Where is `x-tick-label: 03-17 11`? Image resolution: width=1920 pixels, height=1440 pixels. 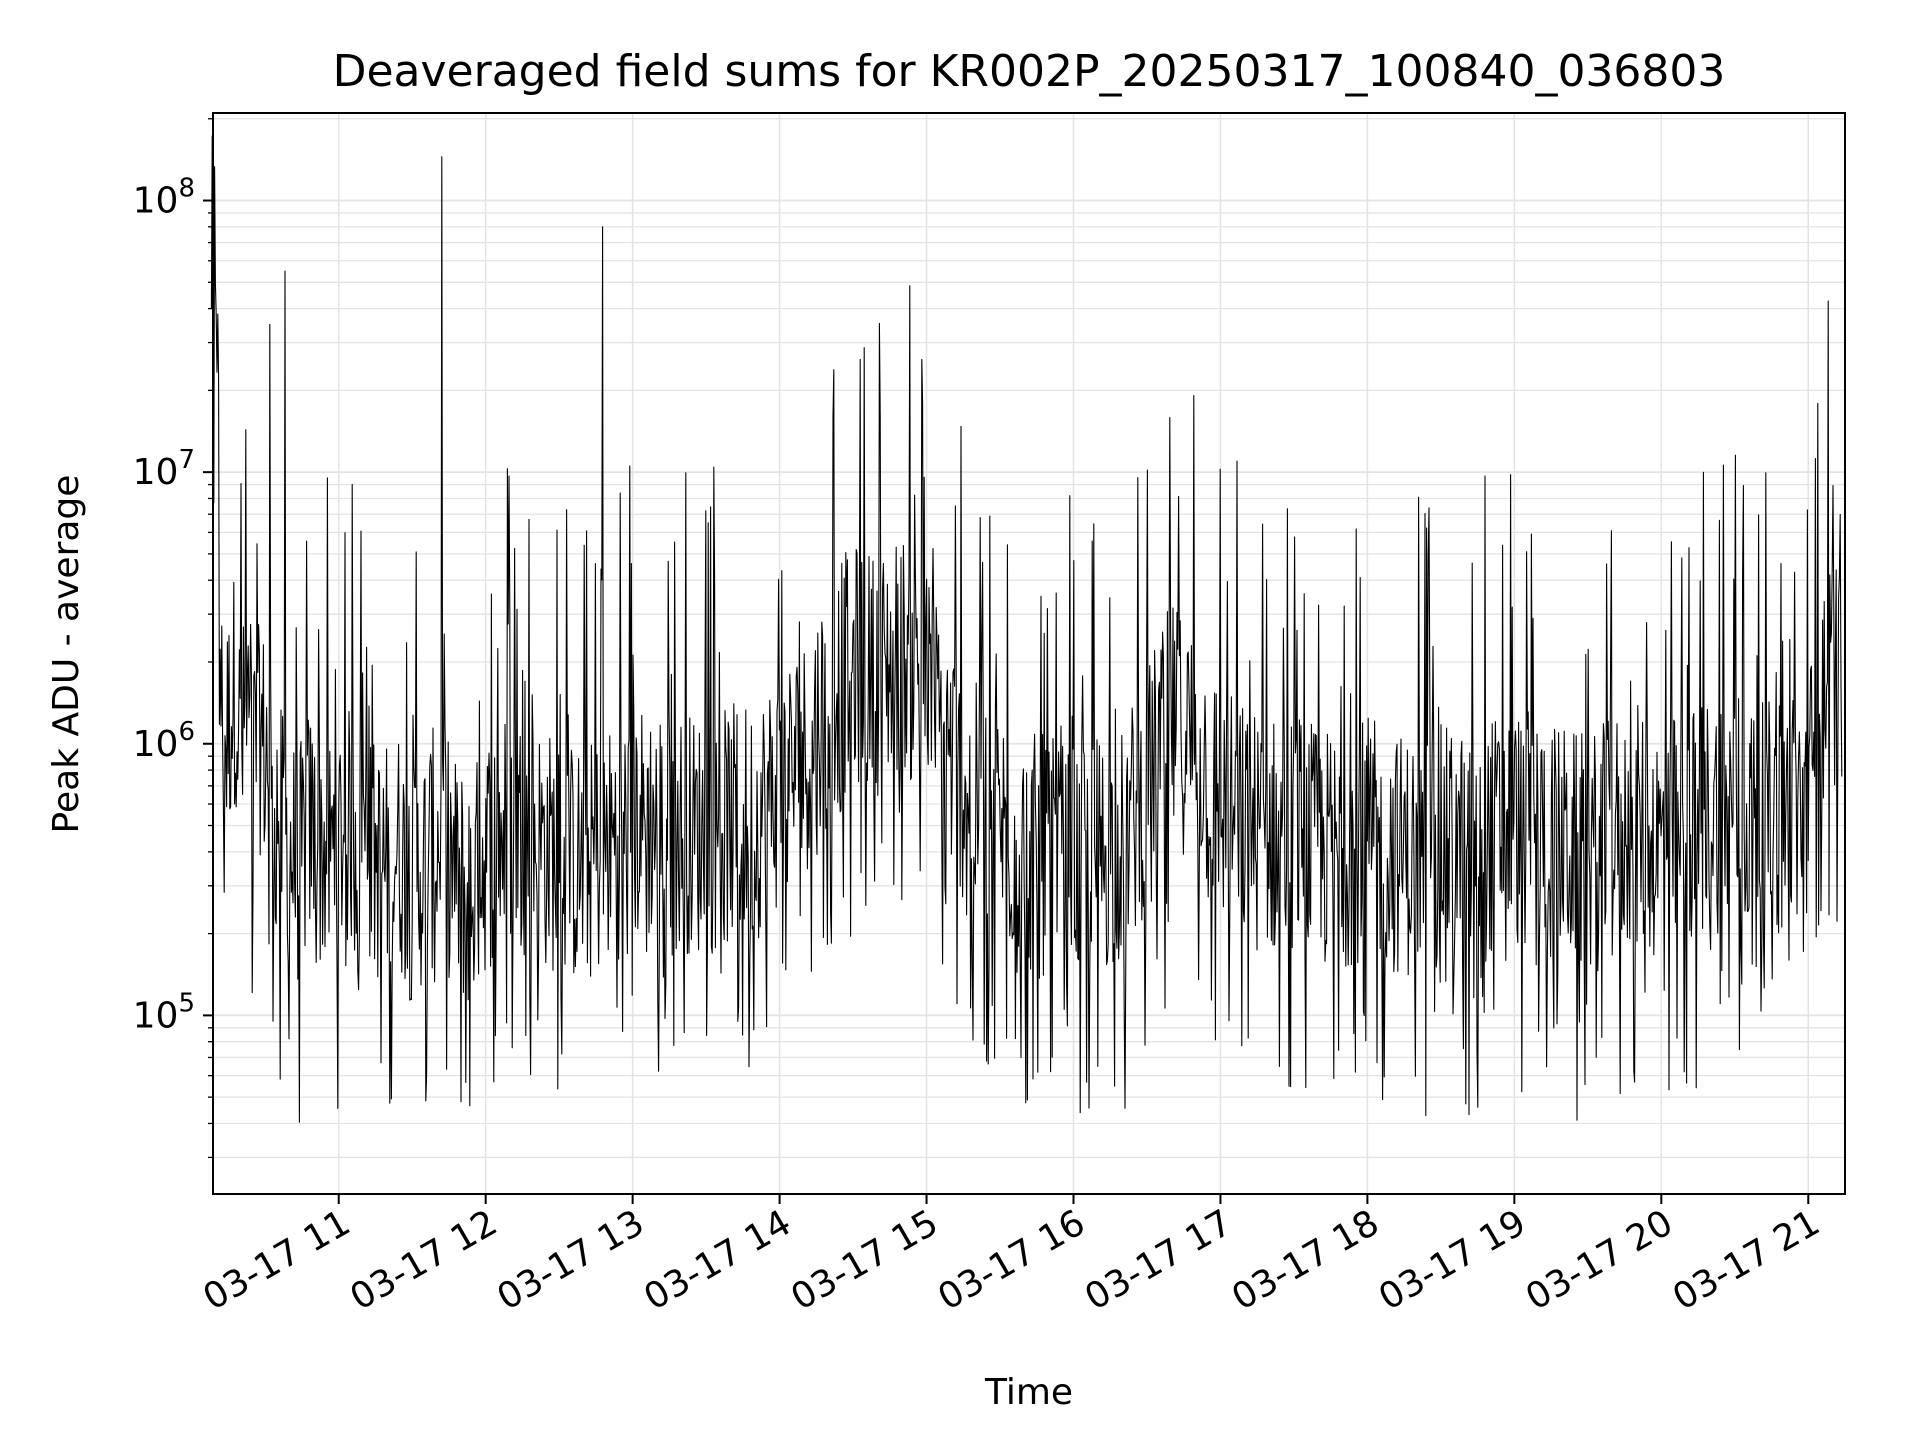
x-tick-label: 03-17 11 is located at coordinates (277, 1260).